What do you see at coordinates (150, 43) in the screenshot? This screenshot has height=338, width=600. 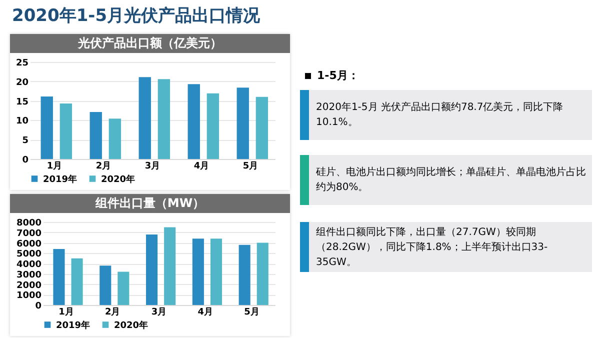 I see `chart-title: 光伏产品出口额（亿美元）` at bounding box center [150, 43].